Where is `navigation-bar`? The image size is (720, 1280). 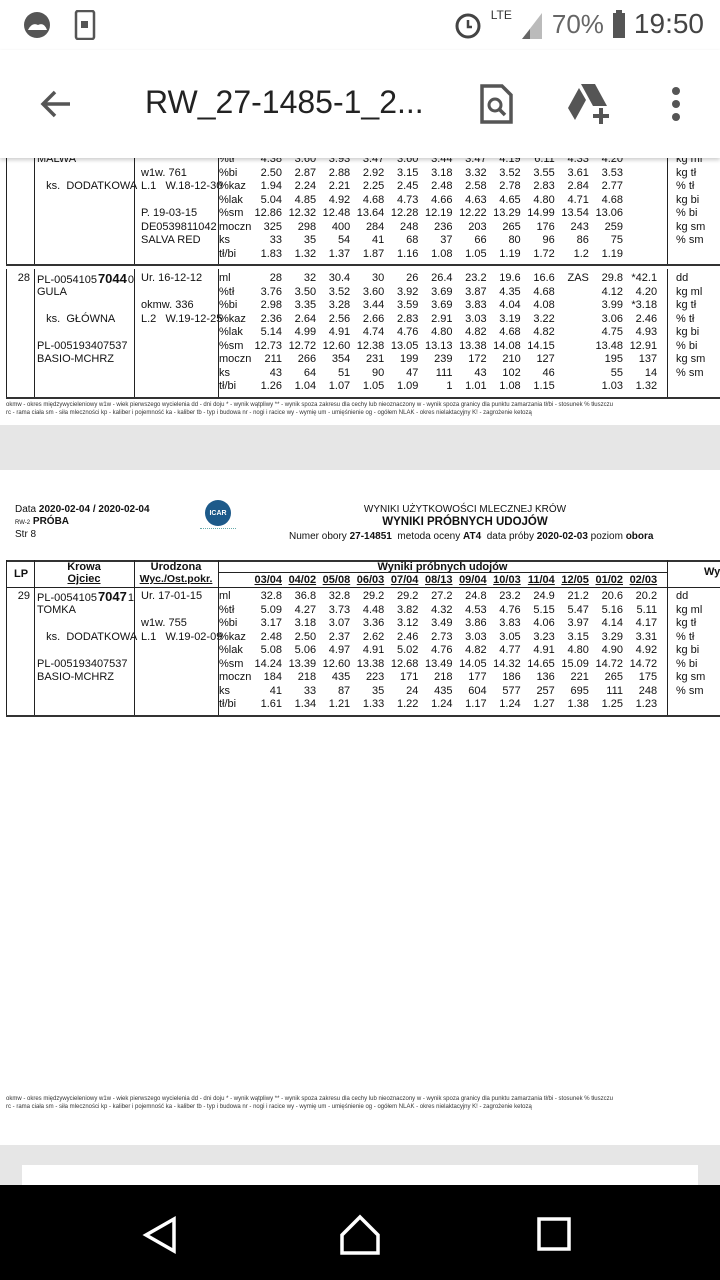
navigation-bar is located at coordinates (360, 1232).